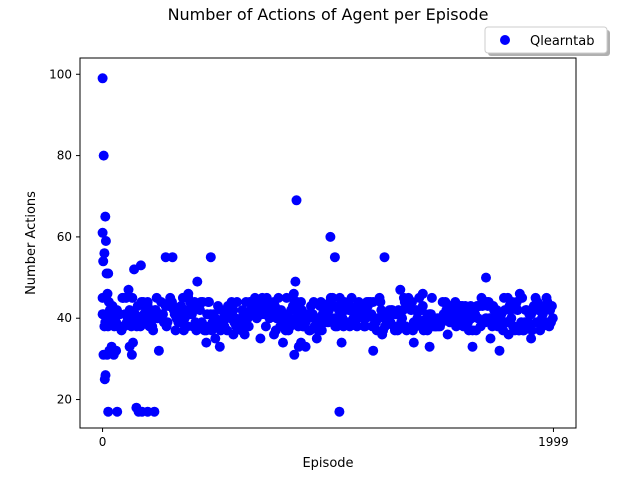  Describe the element at coordinates (553, 442) in the screenshot. I see `x-tick-label: 1999` at that location.